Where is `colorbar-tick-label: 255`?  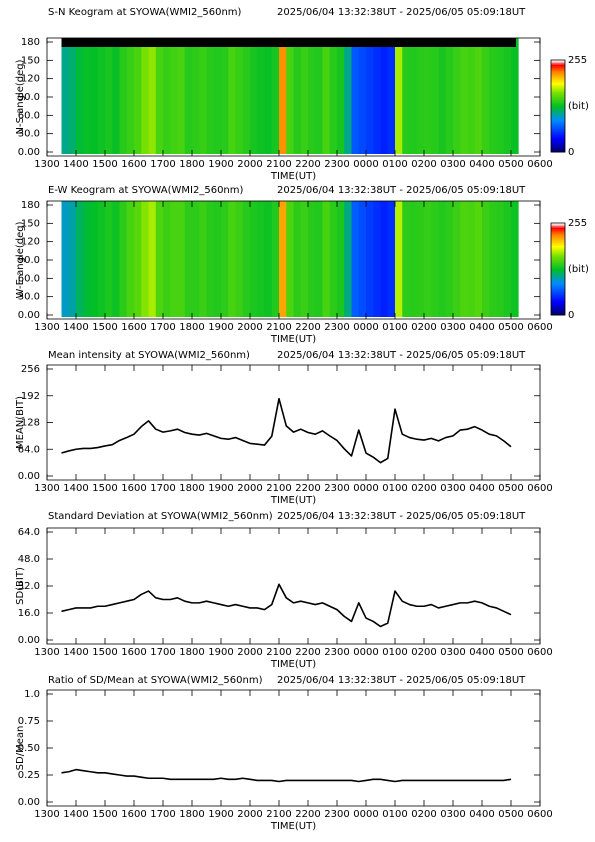 colorbar-tick-label: 255 is located at coordinates (577, 60).